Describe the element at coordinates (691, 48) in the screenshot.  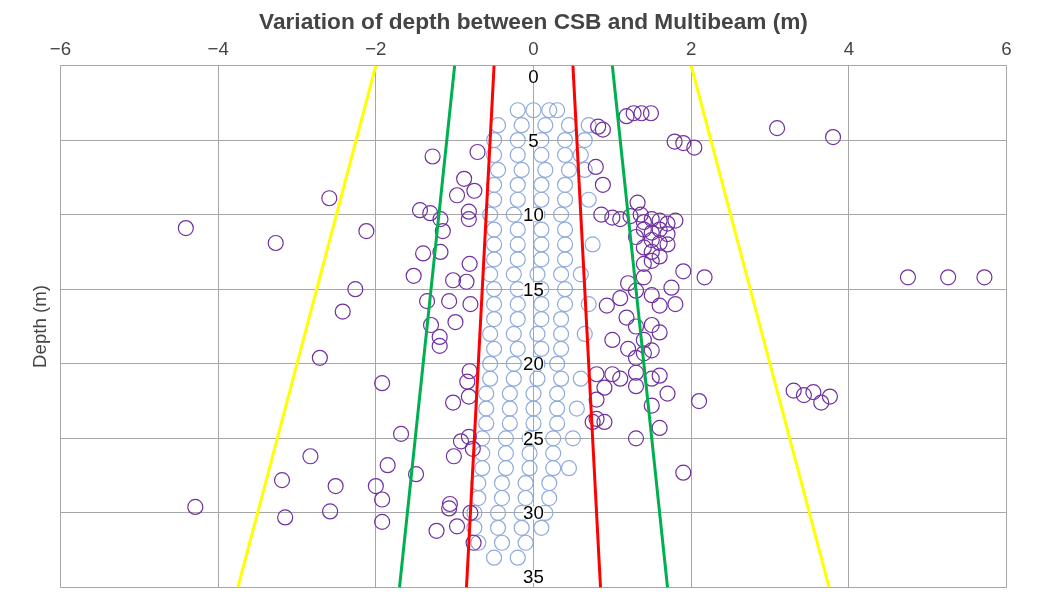
I see `x-tick-label: 2` at that location.